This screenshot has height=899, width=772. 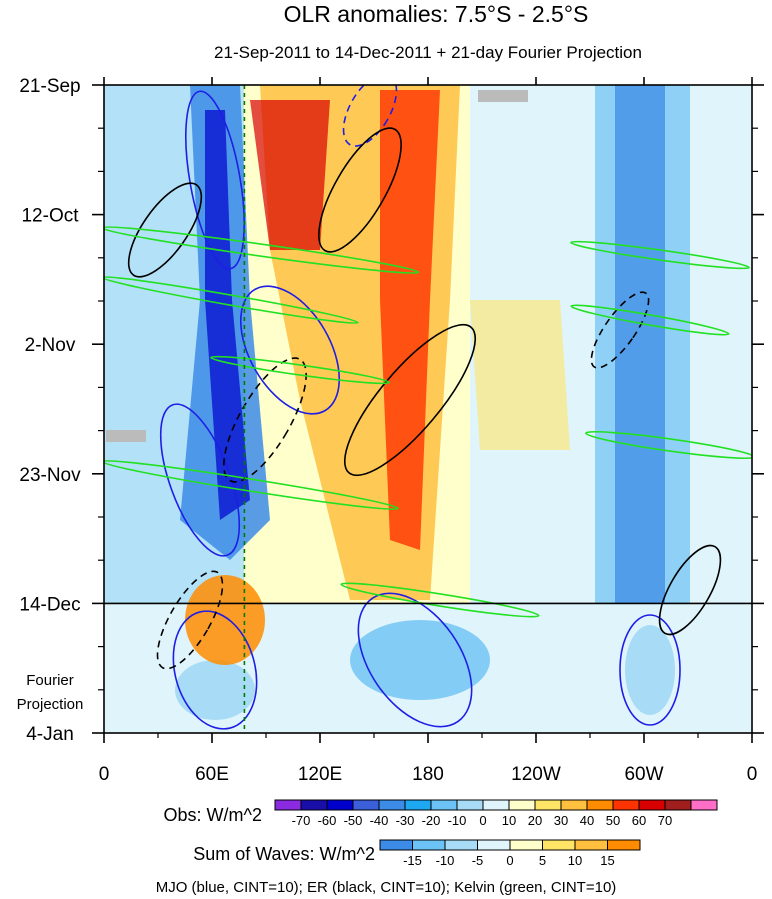 What do you see at coordinates (478, 860) in the screenshot?
I see `colorbar-tick-label: -5` at bounding box center [478, 860].